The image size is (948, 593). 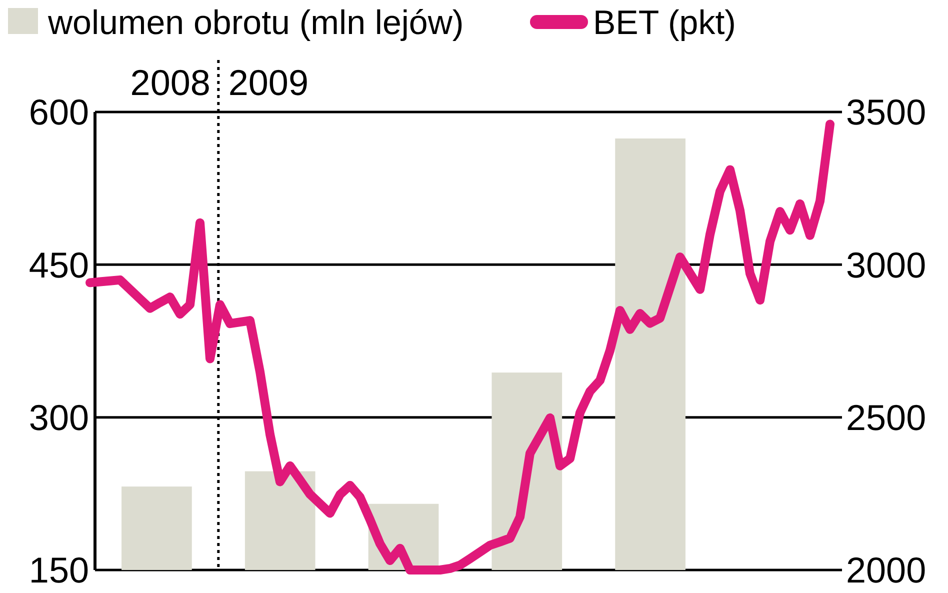 What do you see at coordinates (664, 23) in the screenshot?
I see `legend-label: BET (pkt)` at bounding box center [664, 23].